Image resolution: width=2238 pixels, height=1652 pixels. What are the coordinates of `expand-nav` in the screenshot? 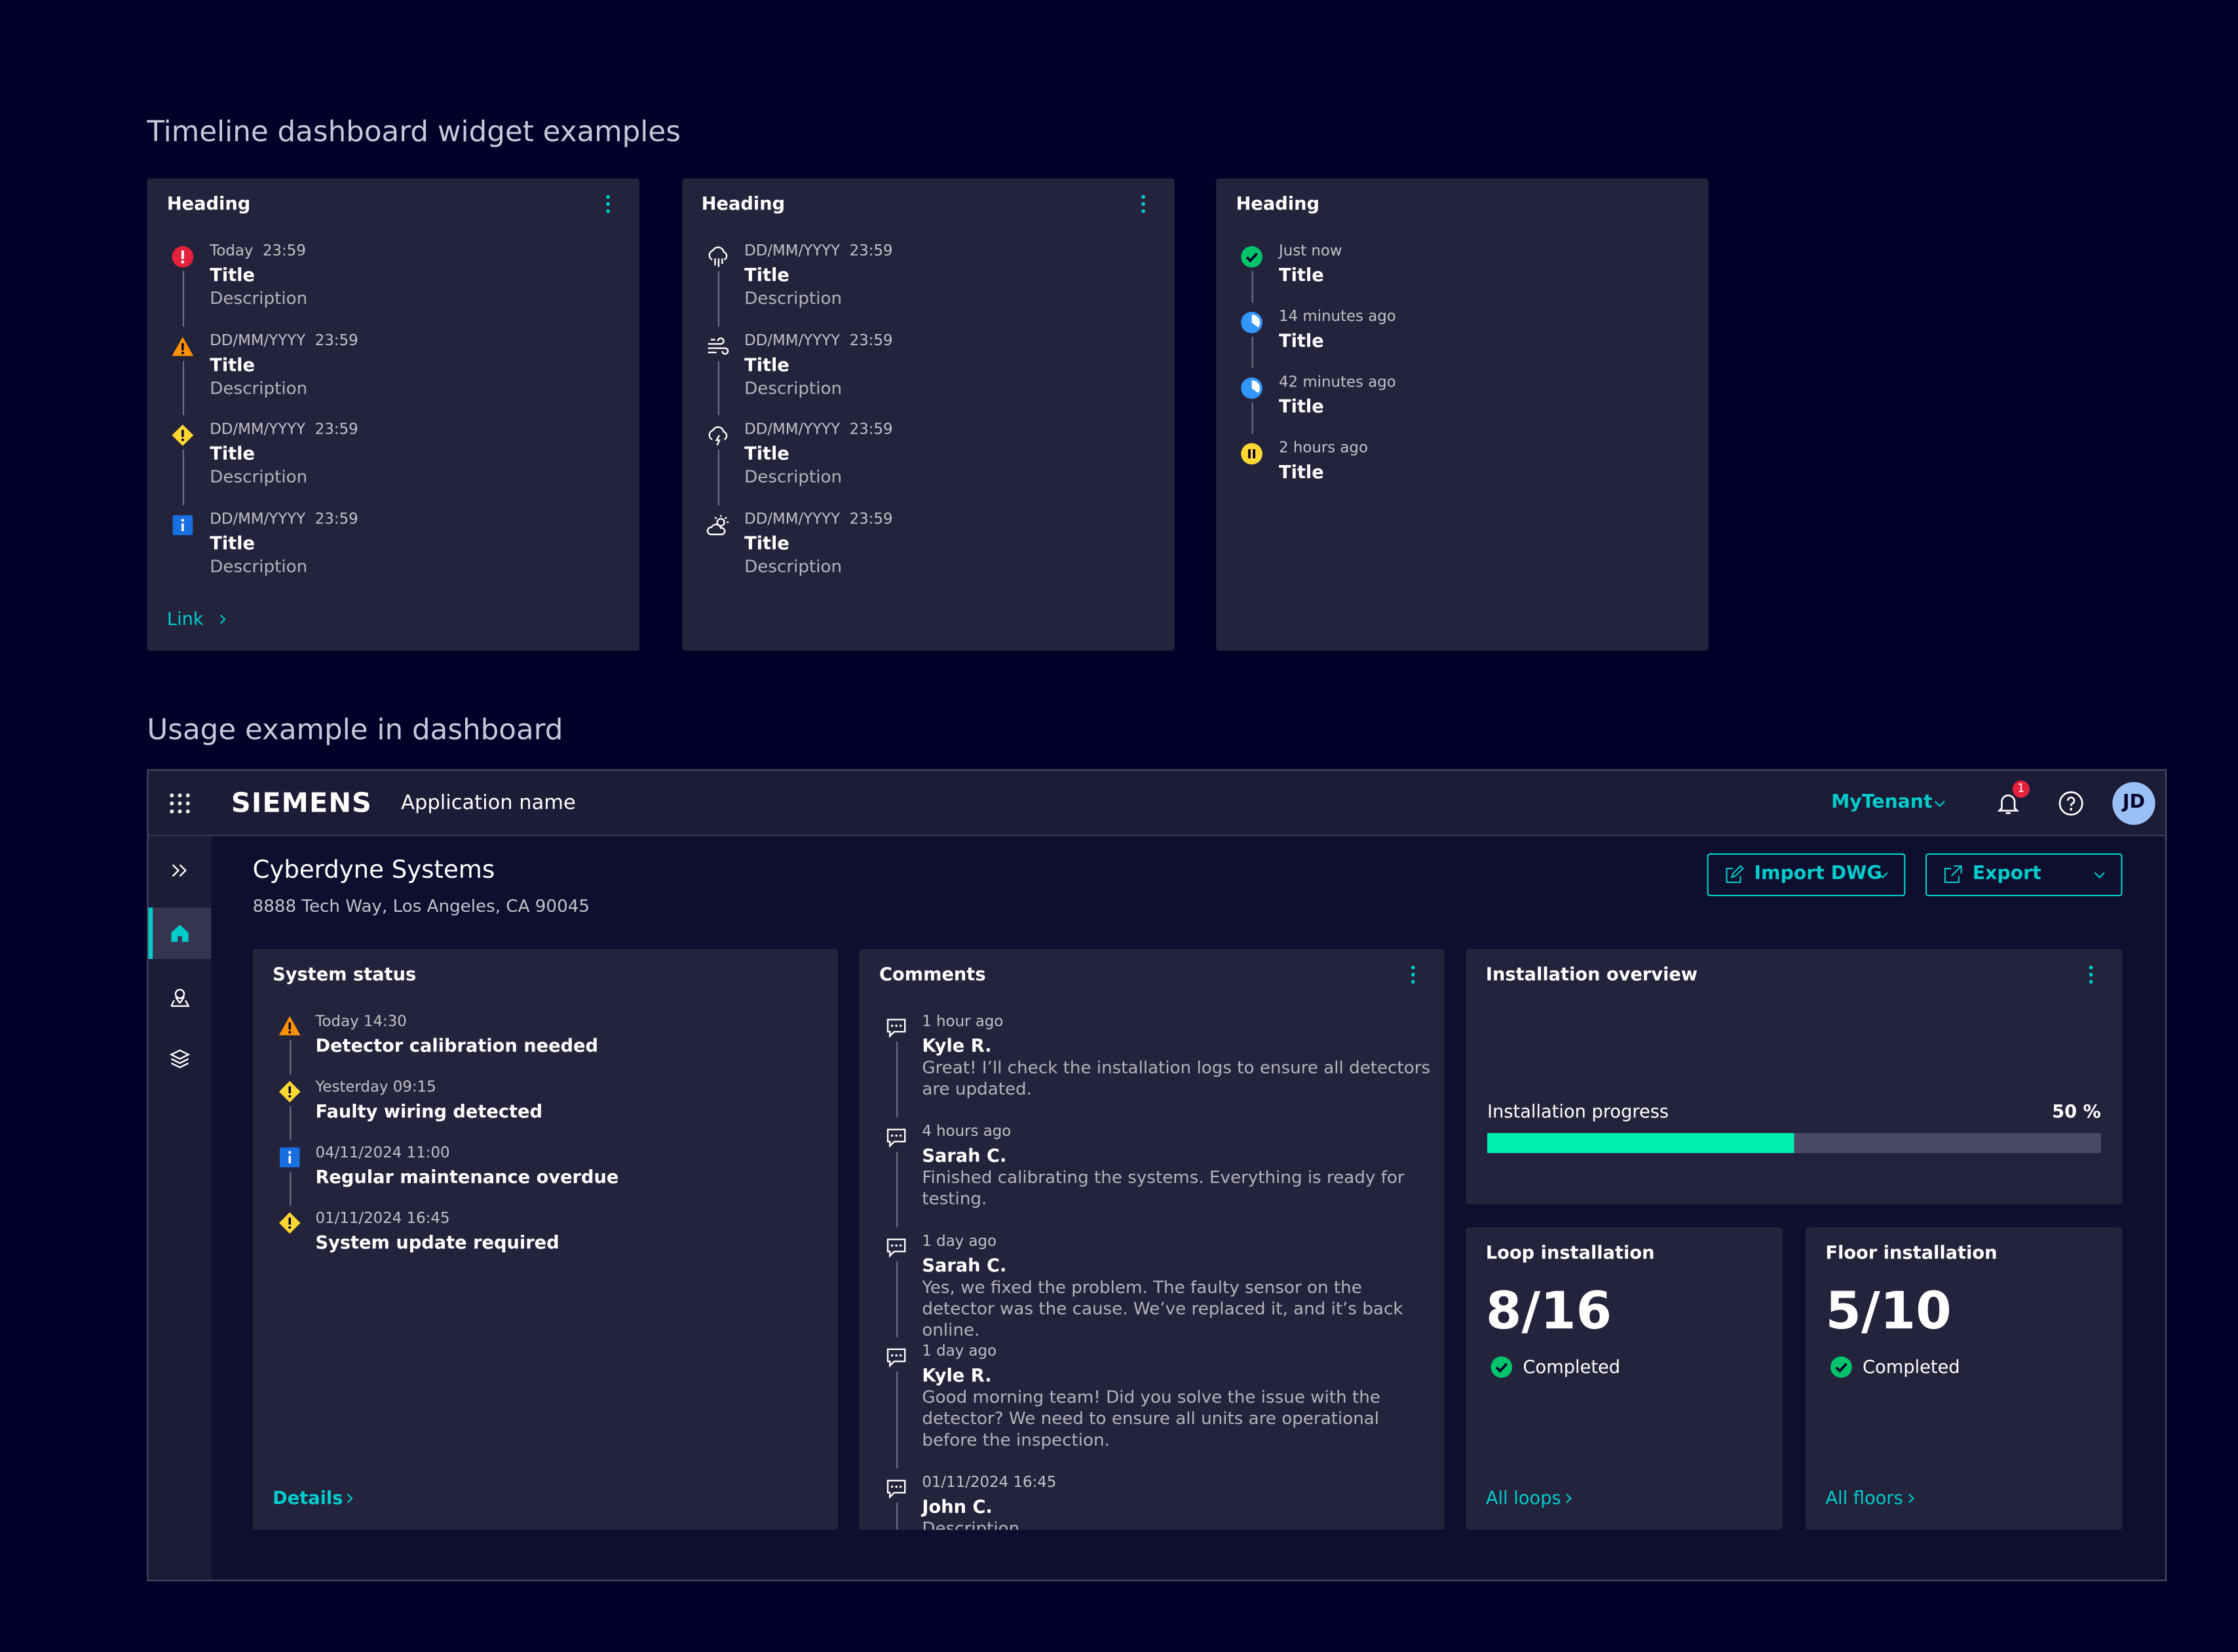 It's located at (179, 870).